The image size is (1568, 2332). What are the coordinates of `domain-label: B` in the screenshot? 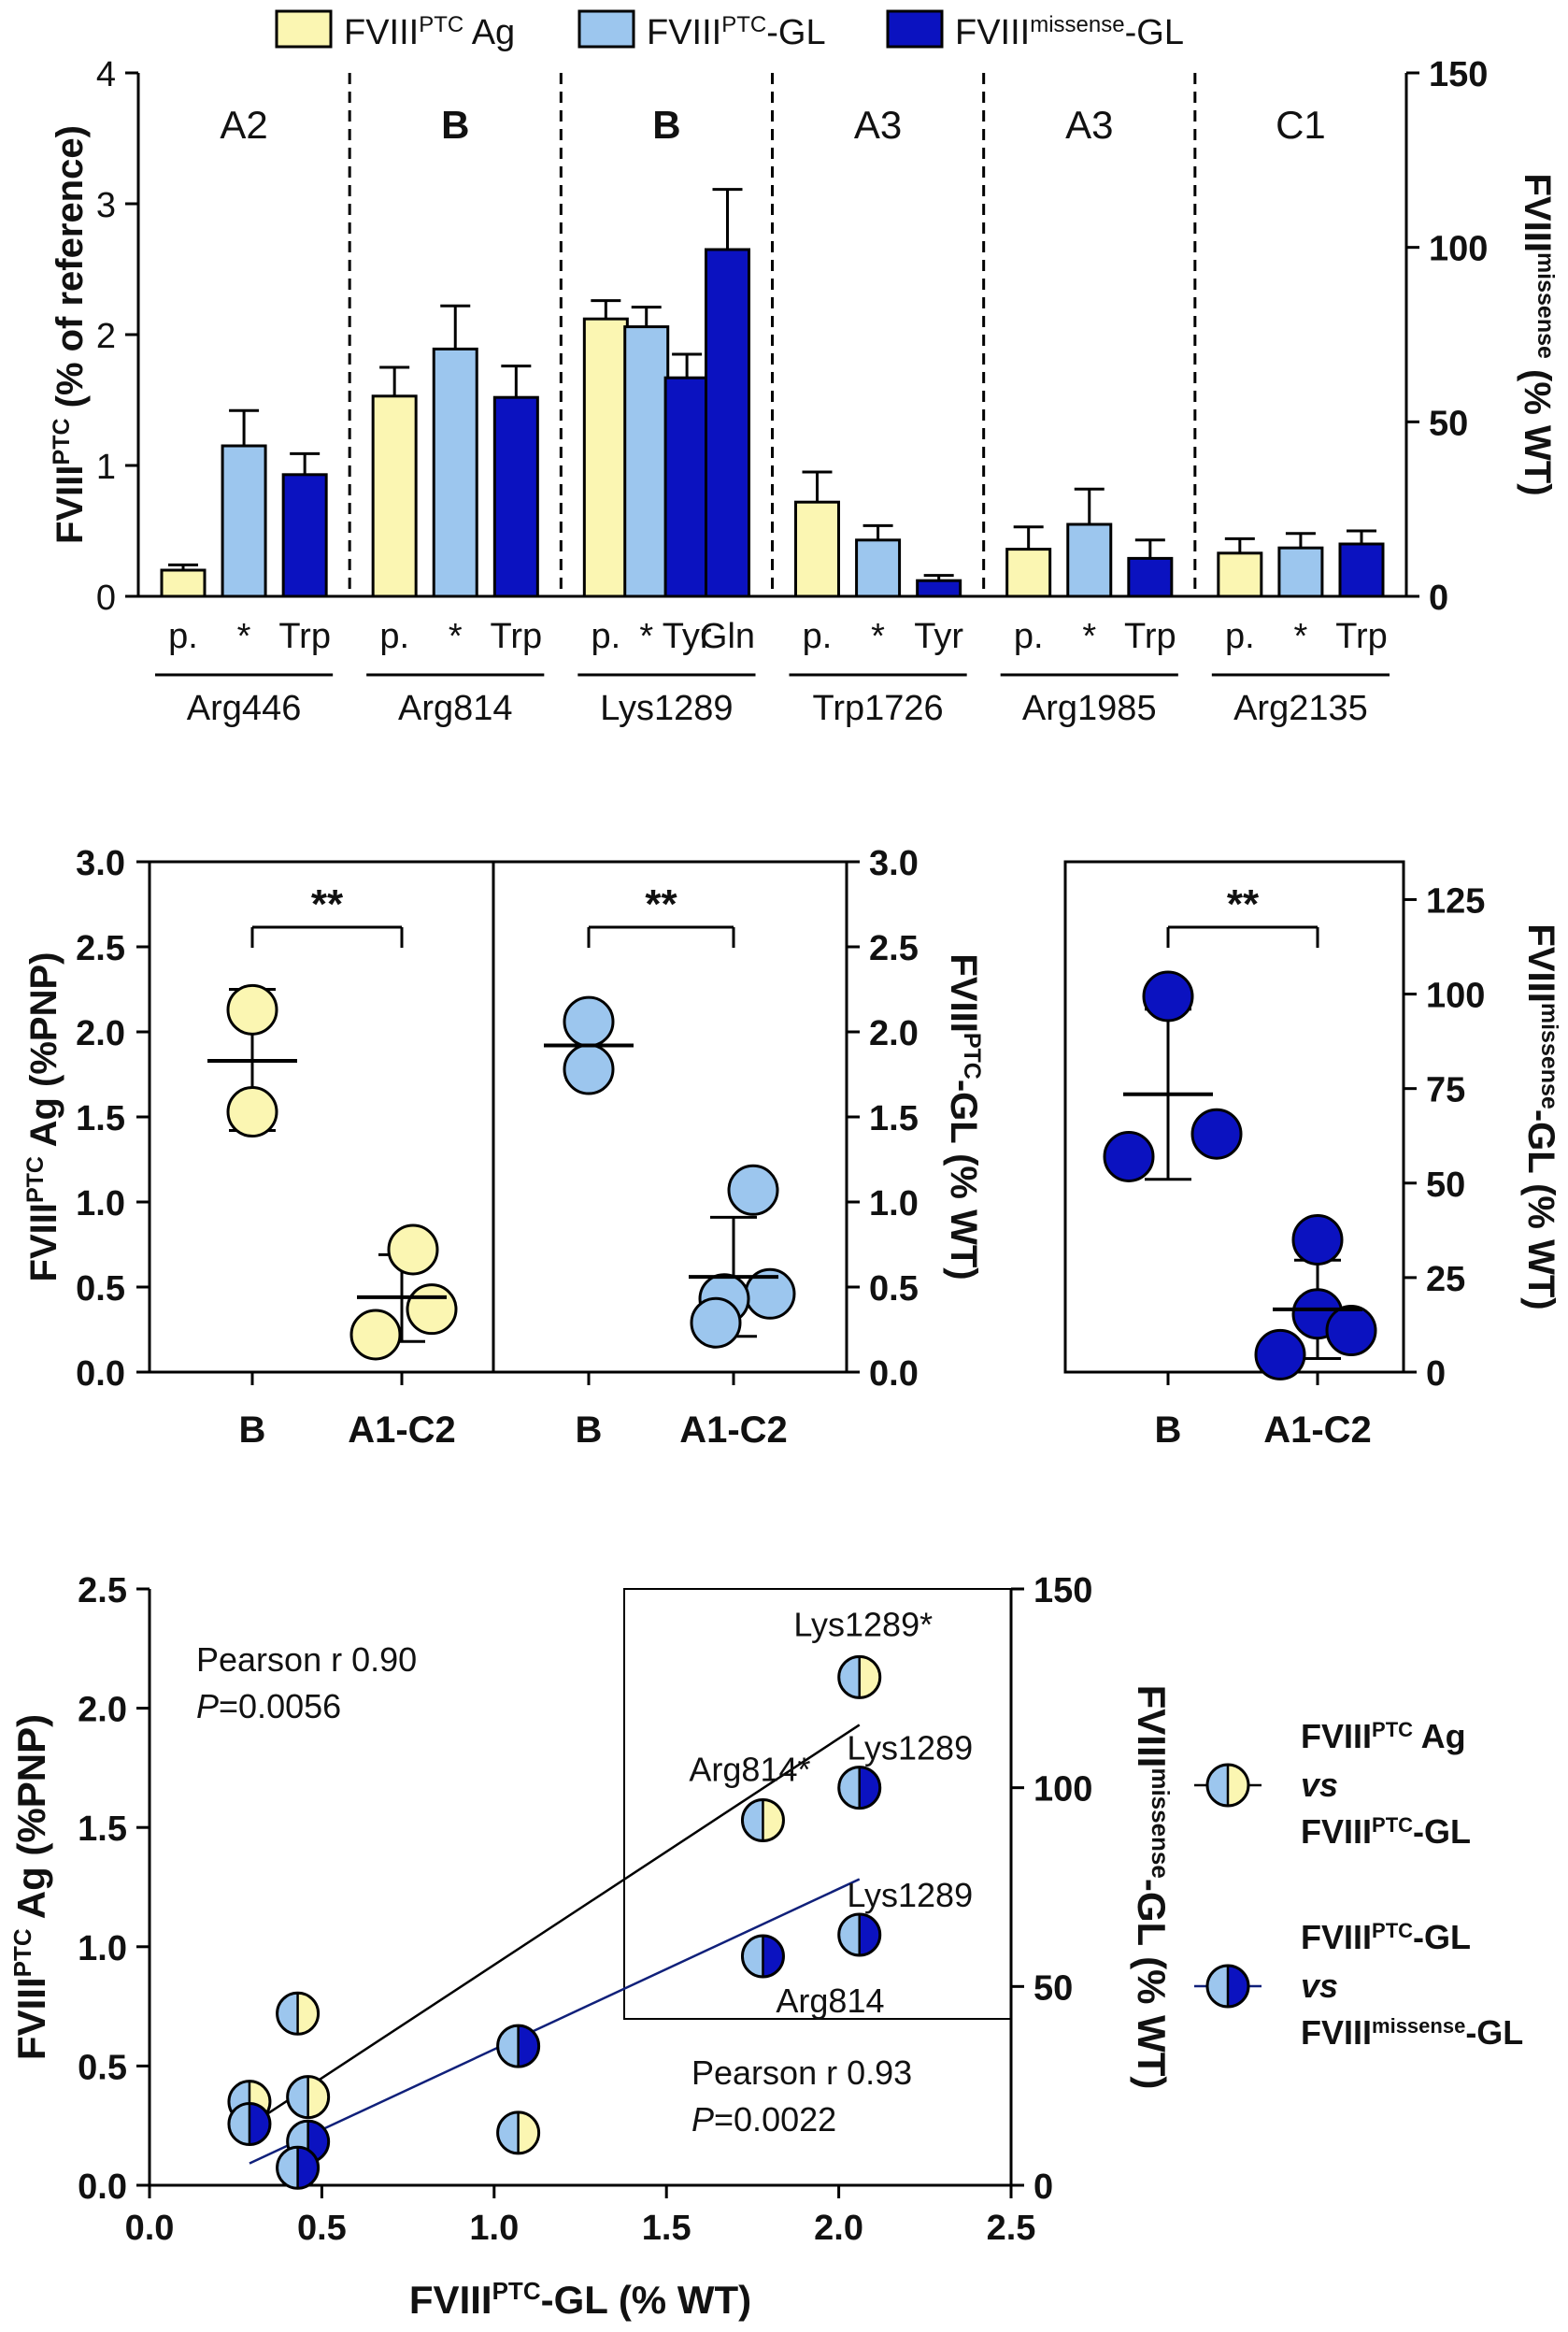 It's located at (455, 125).